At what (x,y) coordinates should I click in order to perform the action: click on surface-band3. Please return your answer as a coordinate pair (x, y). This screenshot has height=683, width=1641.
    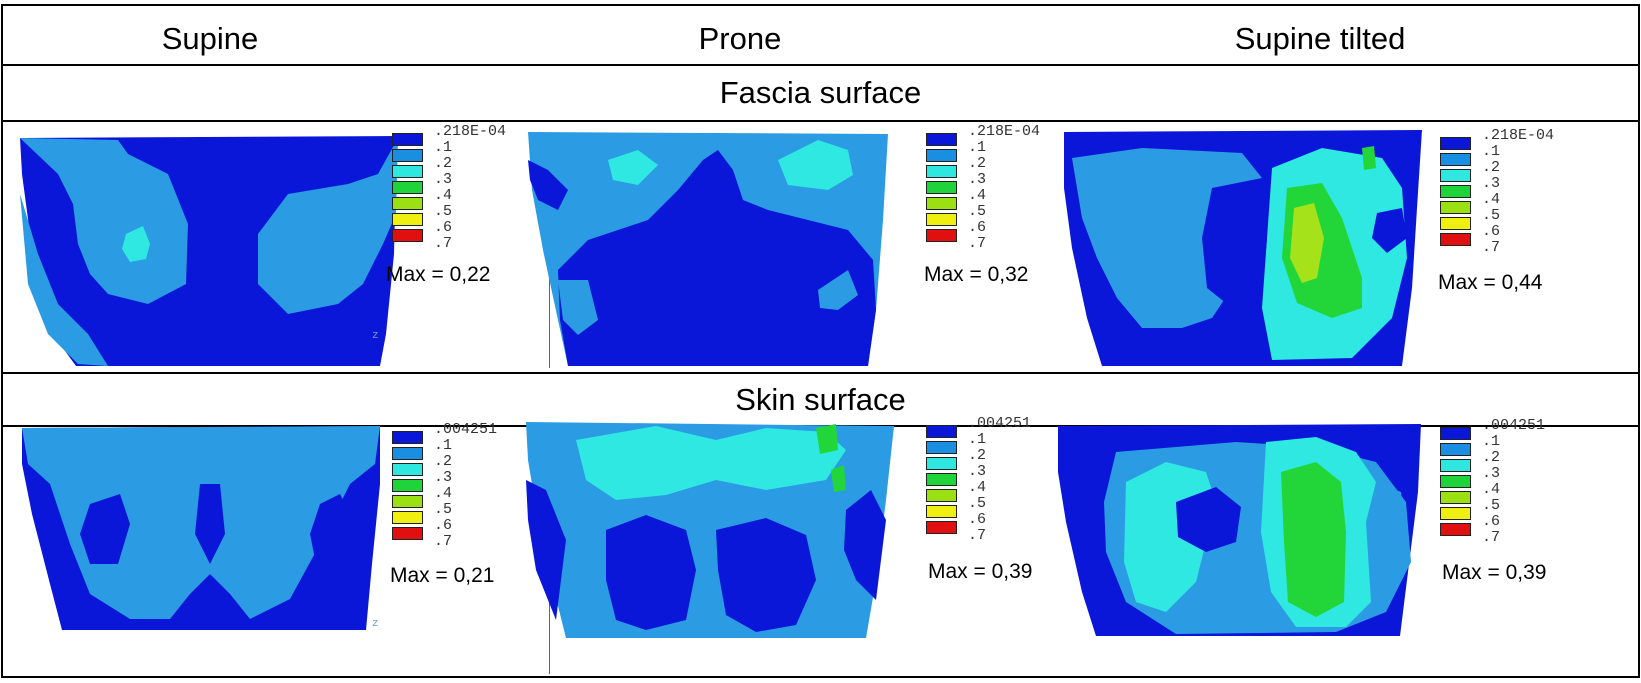
    Looking at the image, I should click on (838, 478).